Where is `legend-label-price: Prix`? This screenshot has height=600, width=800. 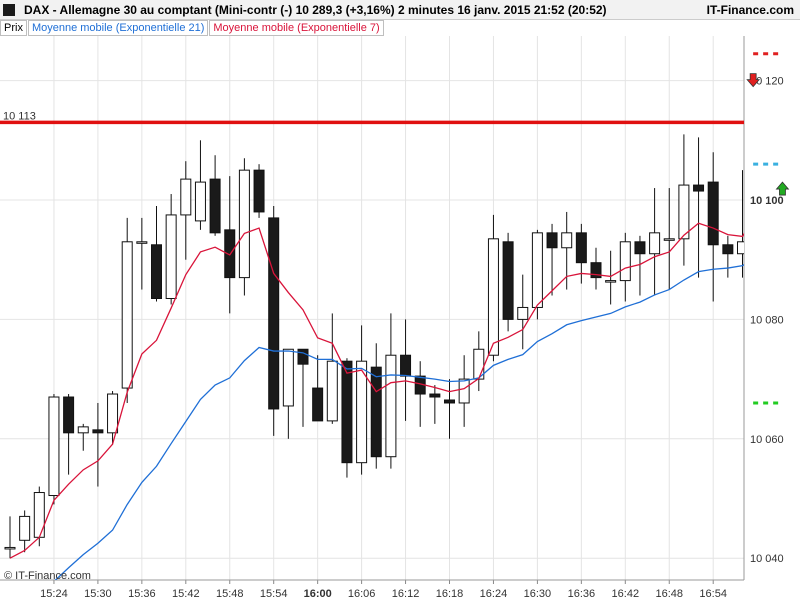
legend-label-price: Prix is located at coordinates (13, 28).